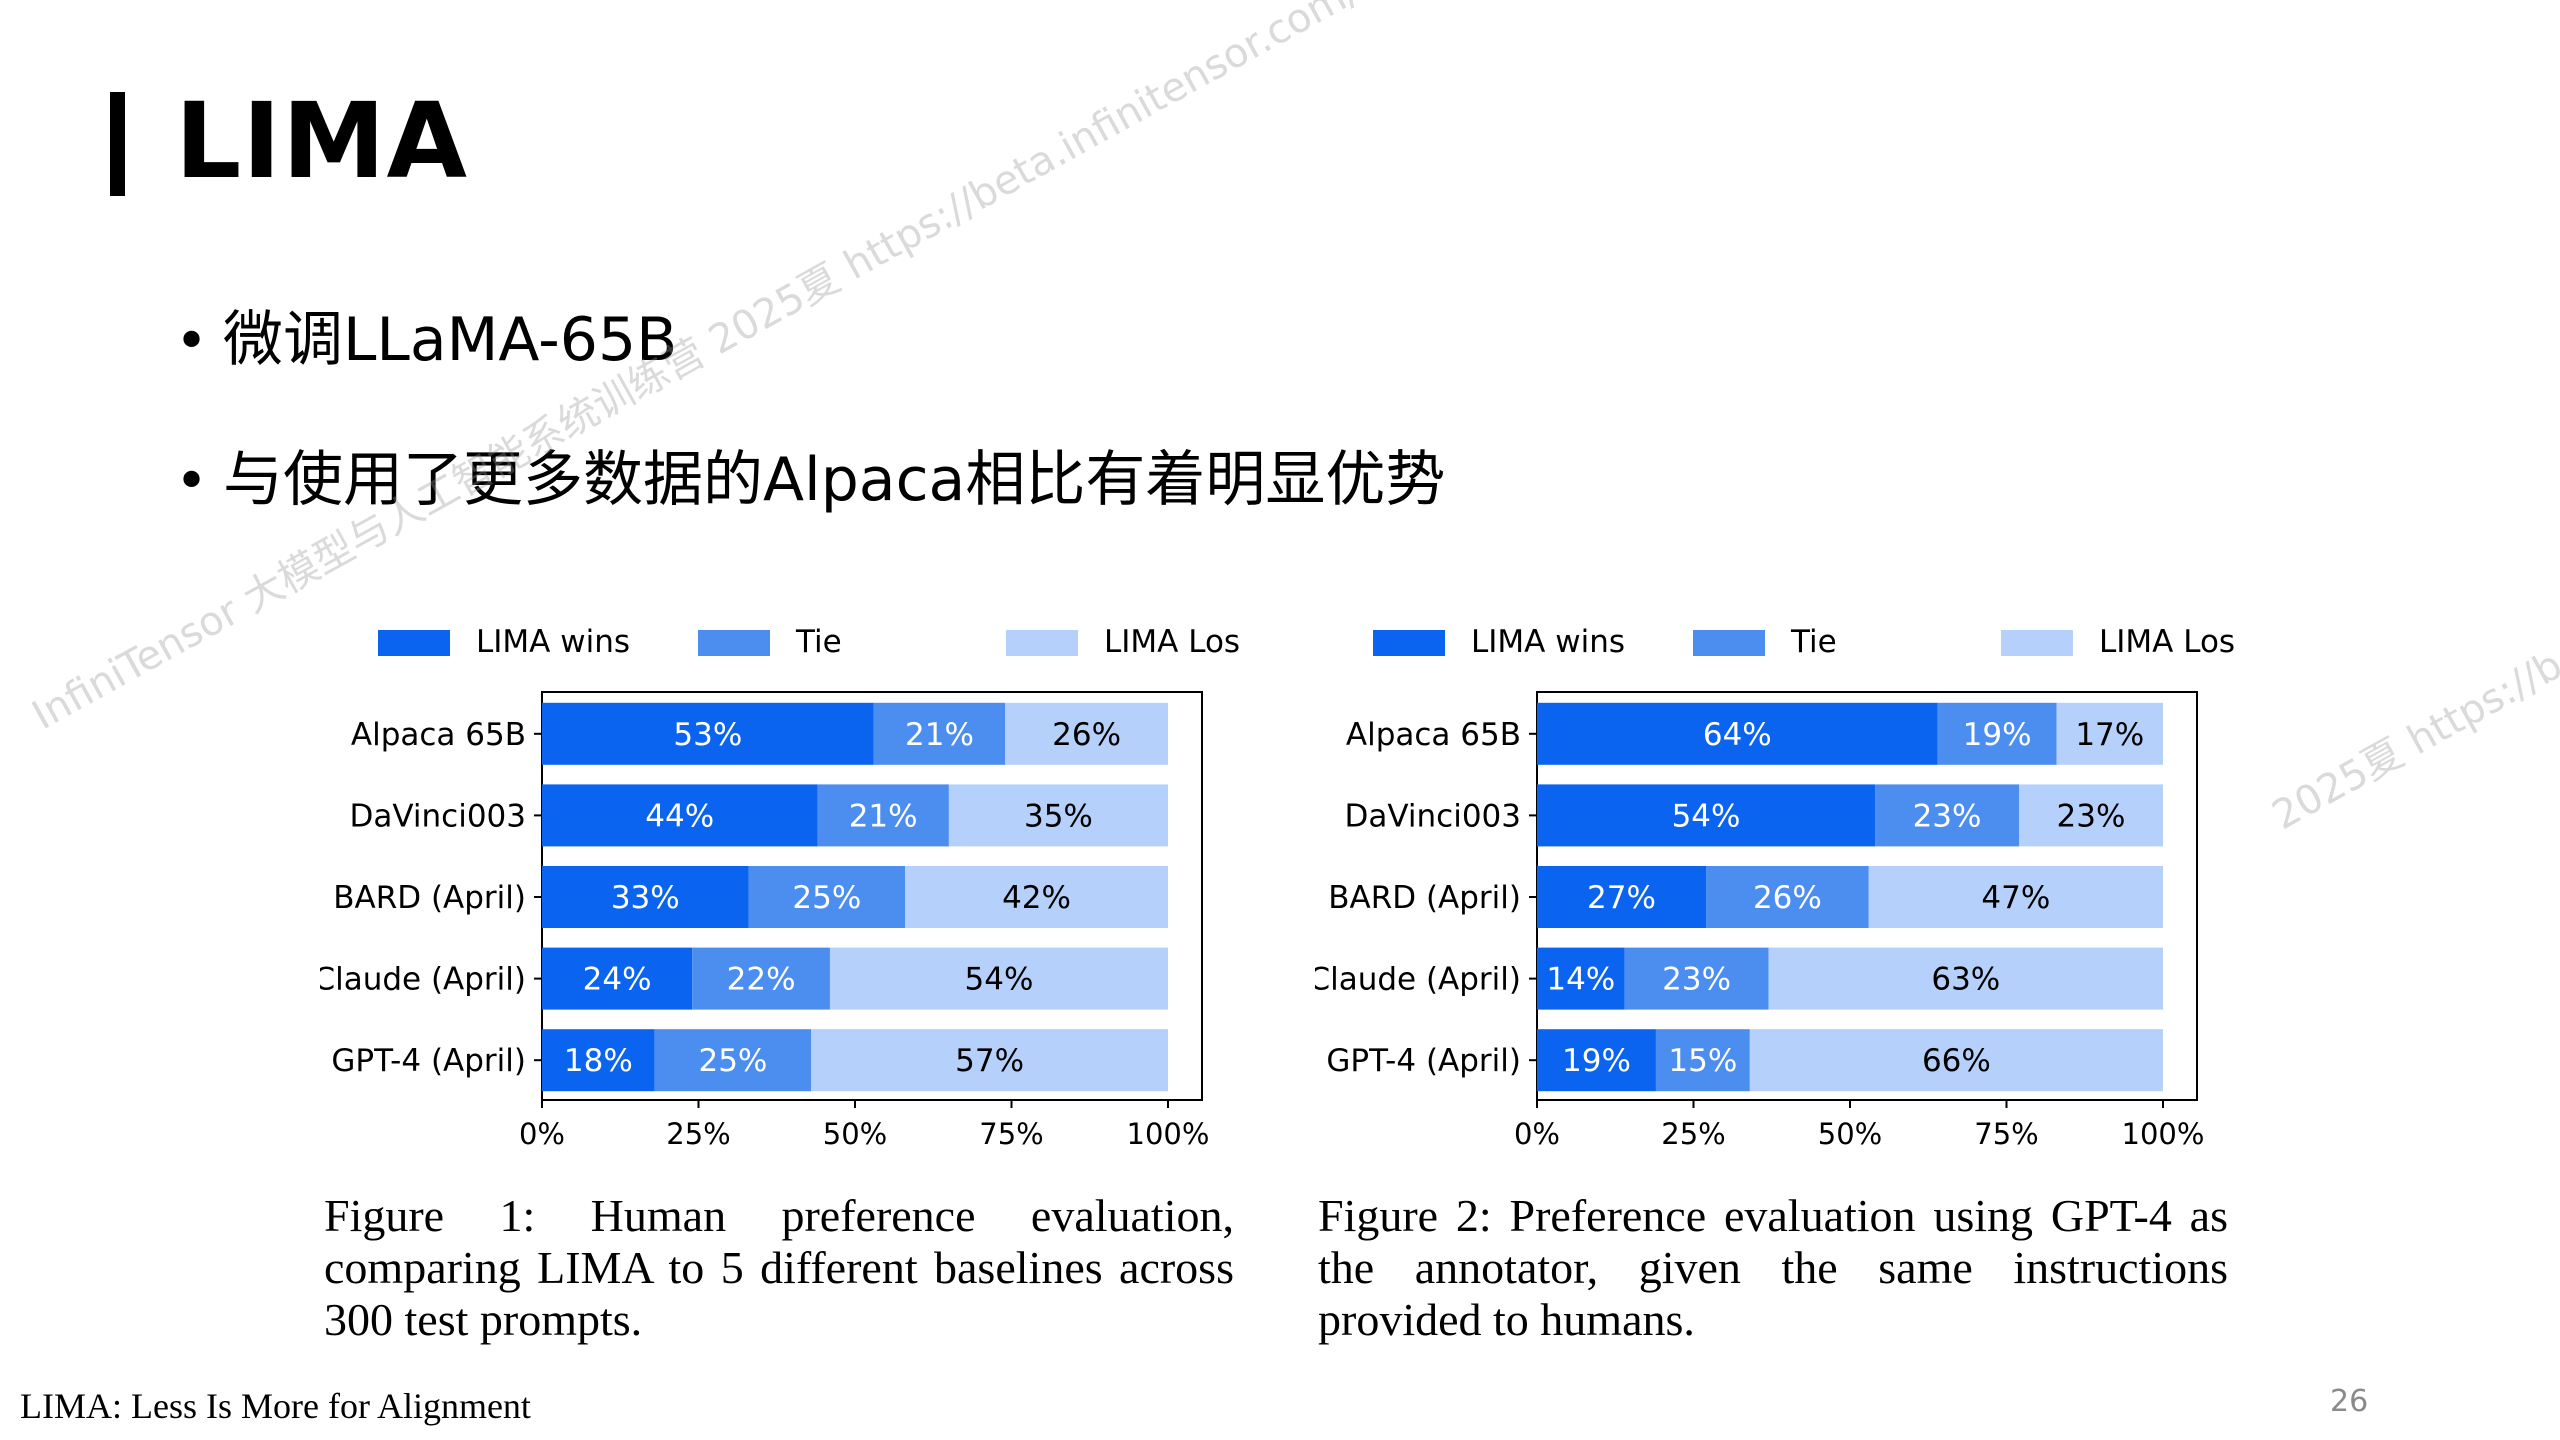 This screenshot has height=1440, width=2560. I want to click on bar-value-label: 66%, so click(1956, 1061).